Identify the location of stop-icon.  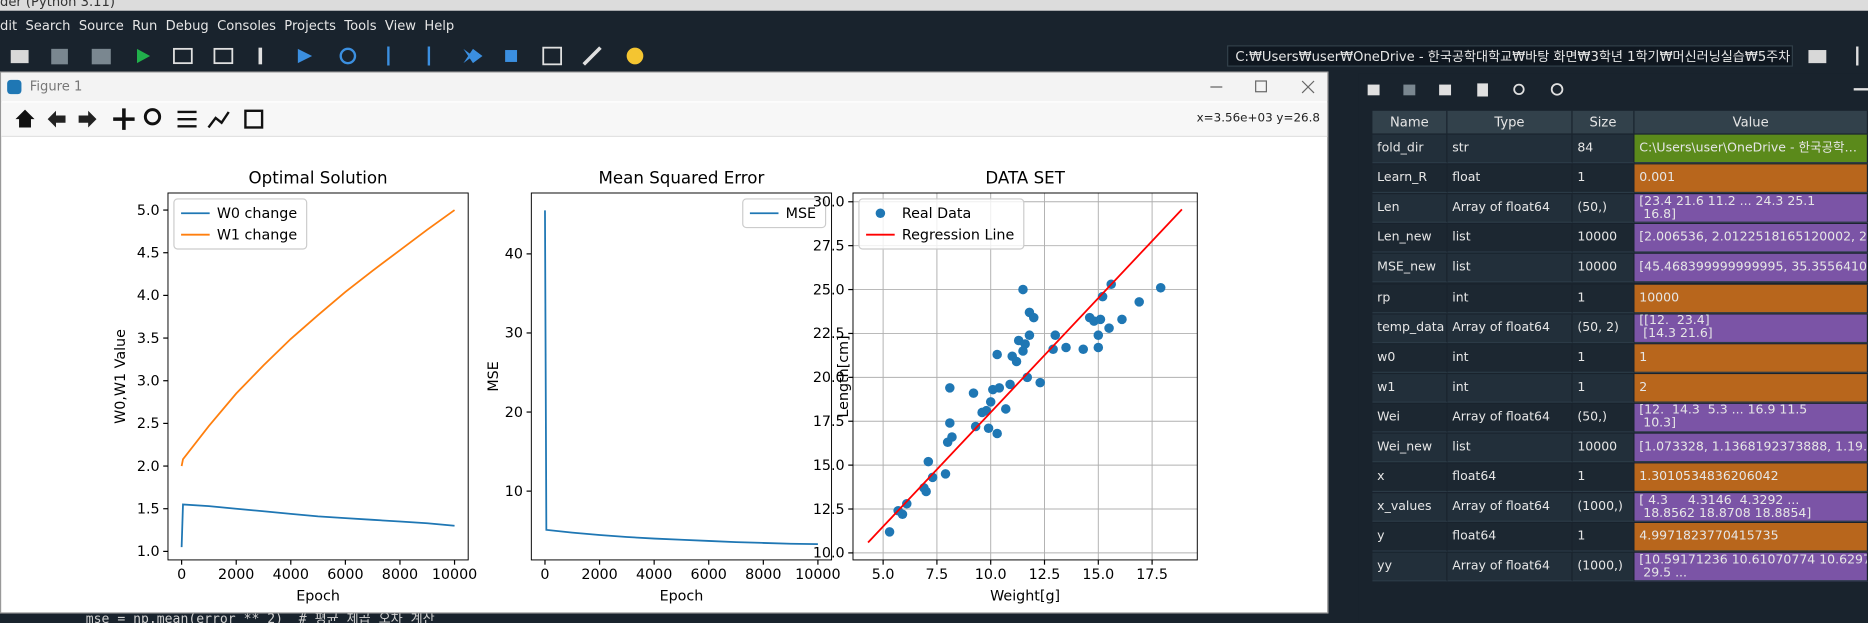
(511, 56).